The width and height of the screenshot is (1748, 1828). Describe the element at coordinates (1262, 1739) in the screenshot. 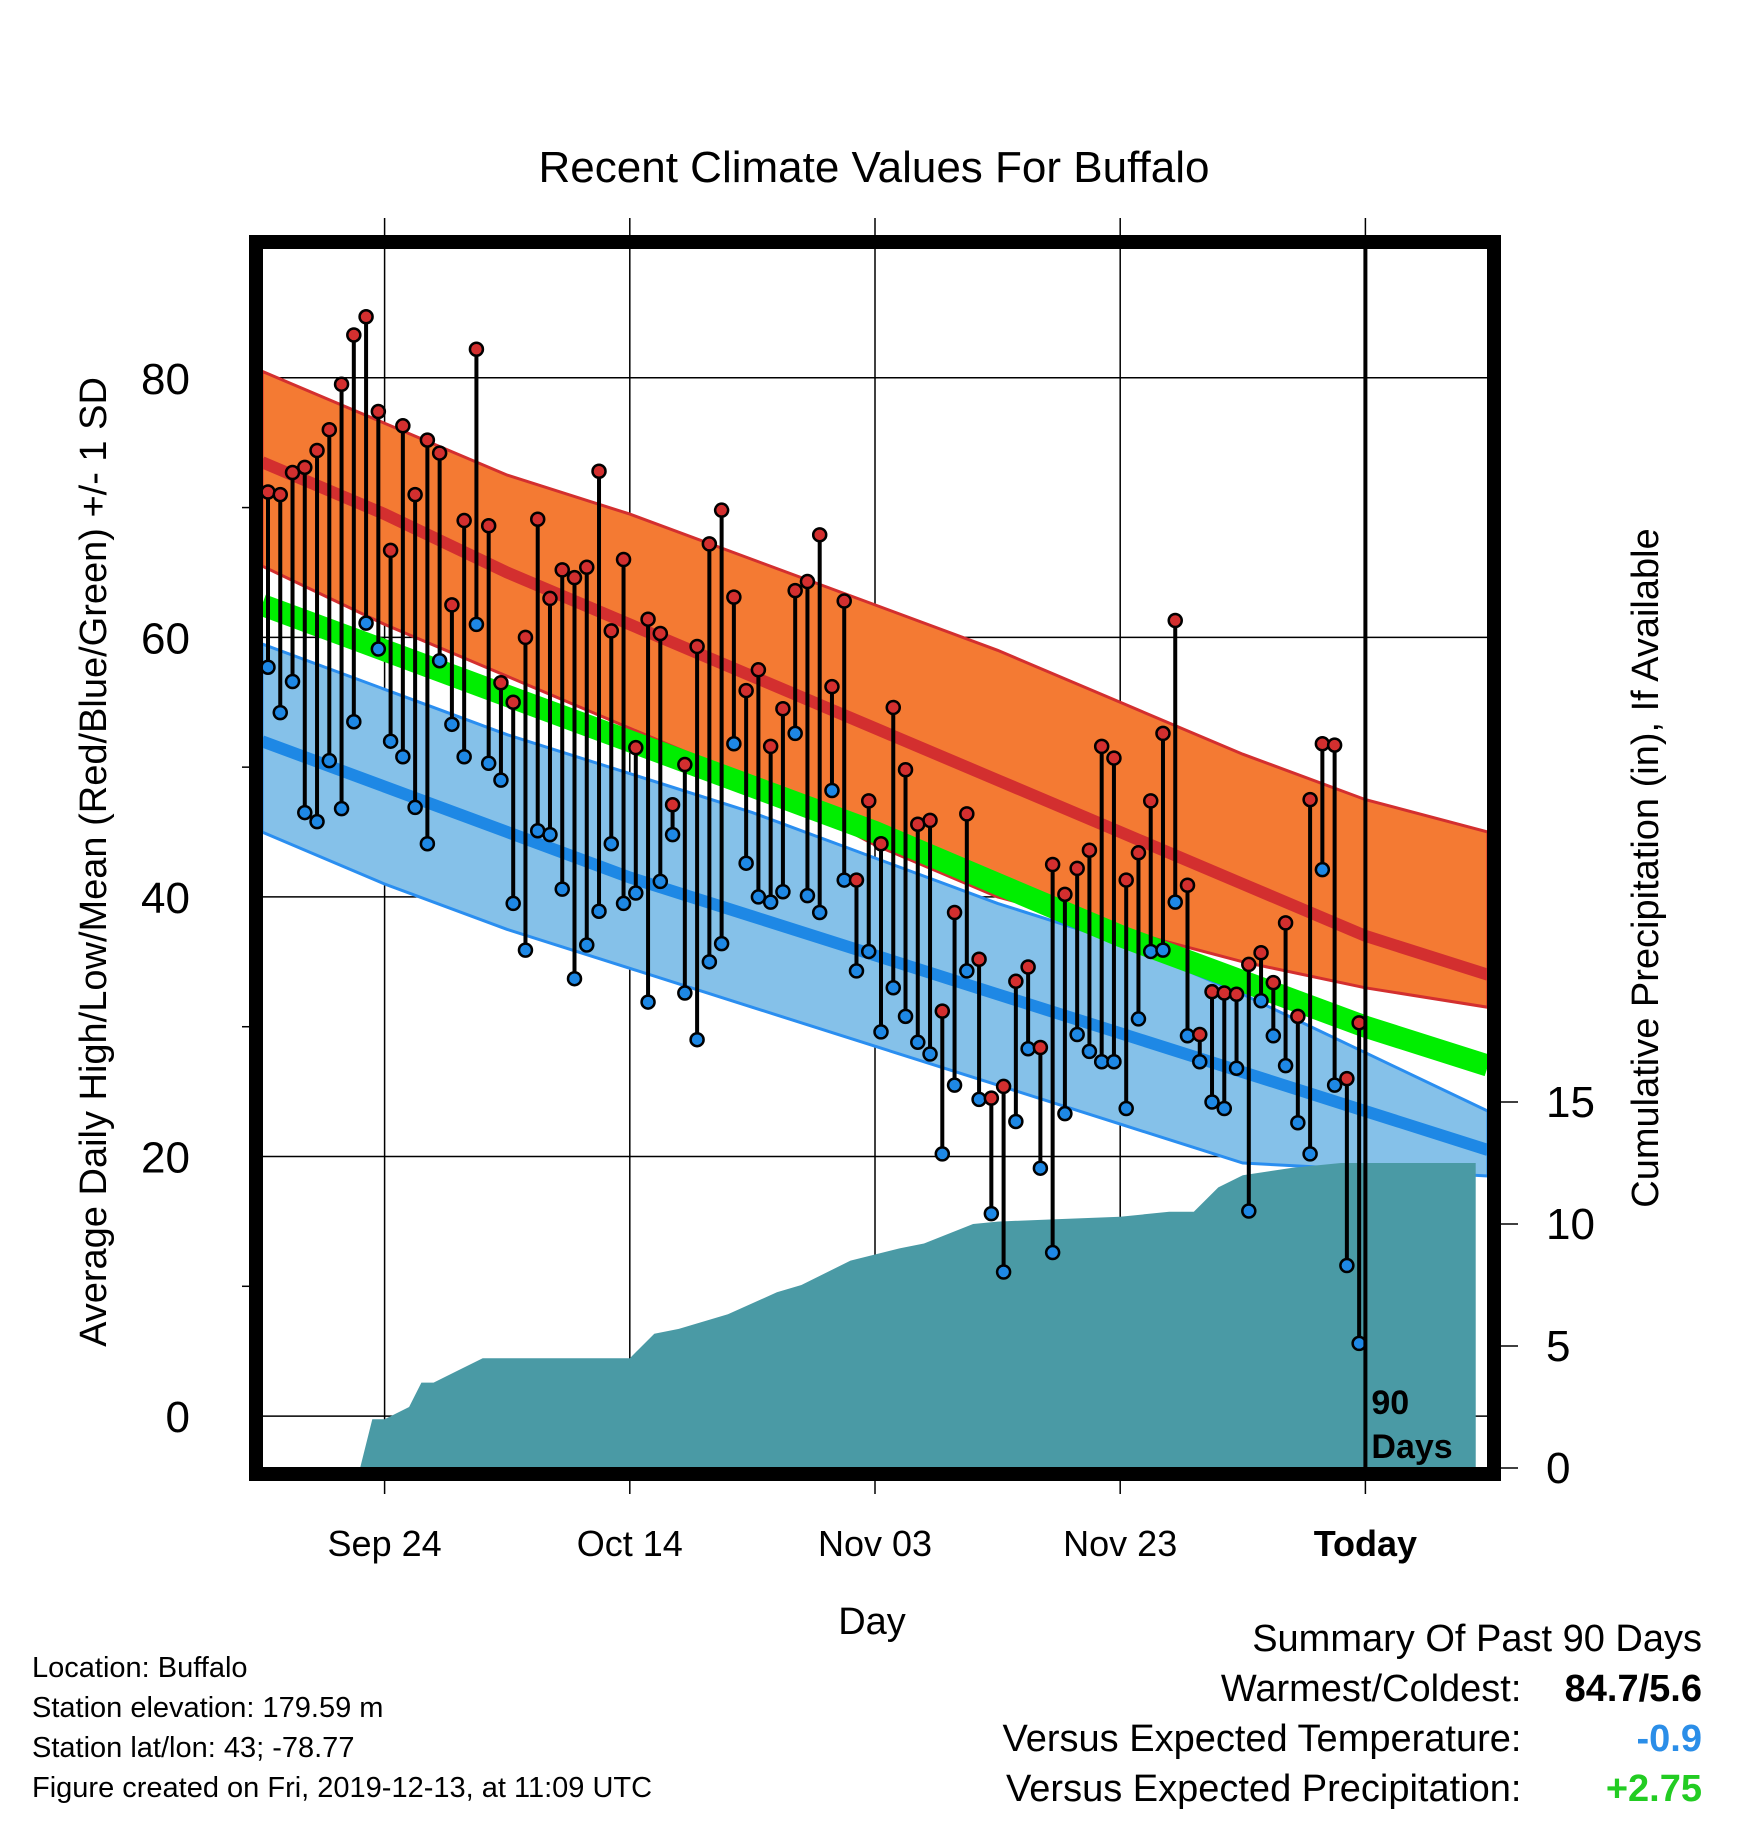

I see `temp-label: Versus Expected Temperature:` at that location.